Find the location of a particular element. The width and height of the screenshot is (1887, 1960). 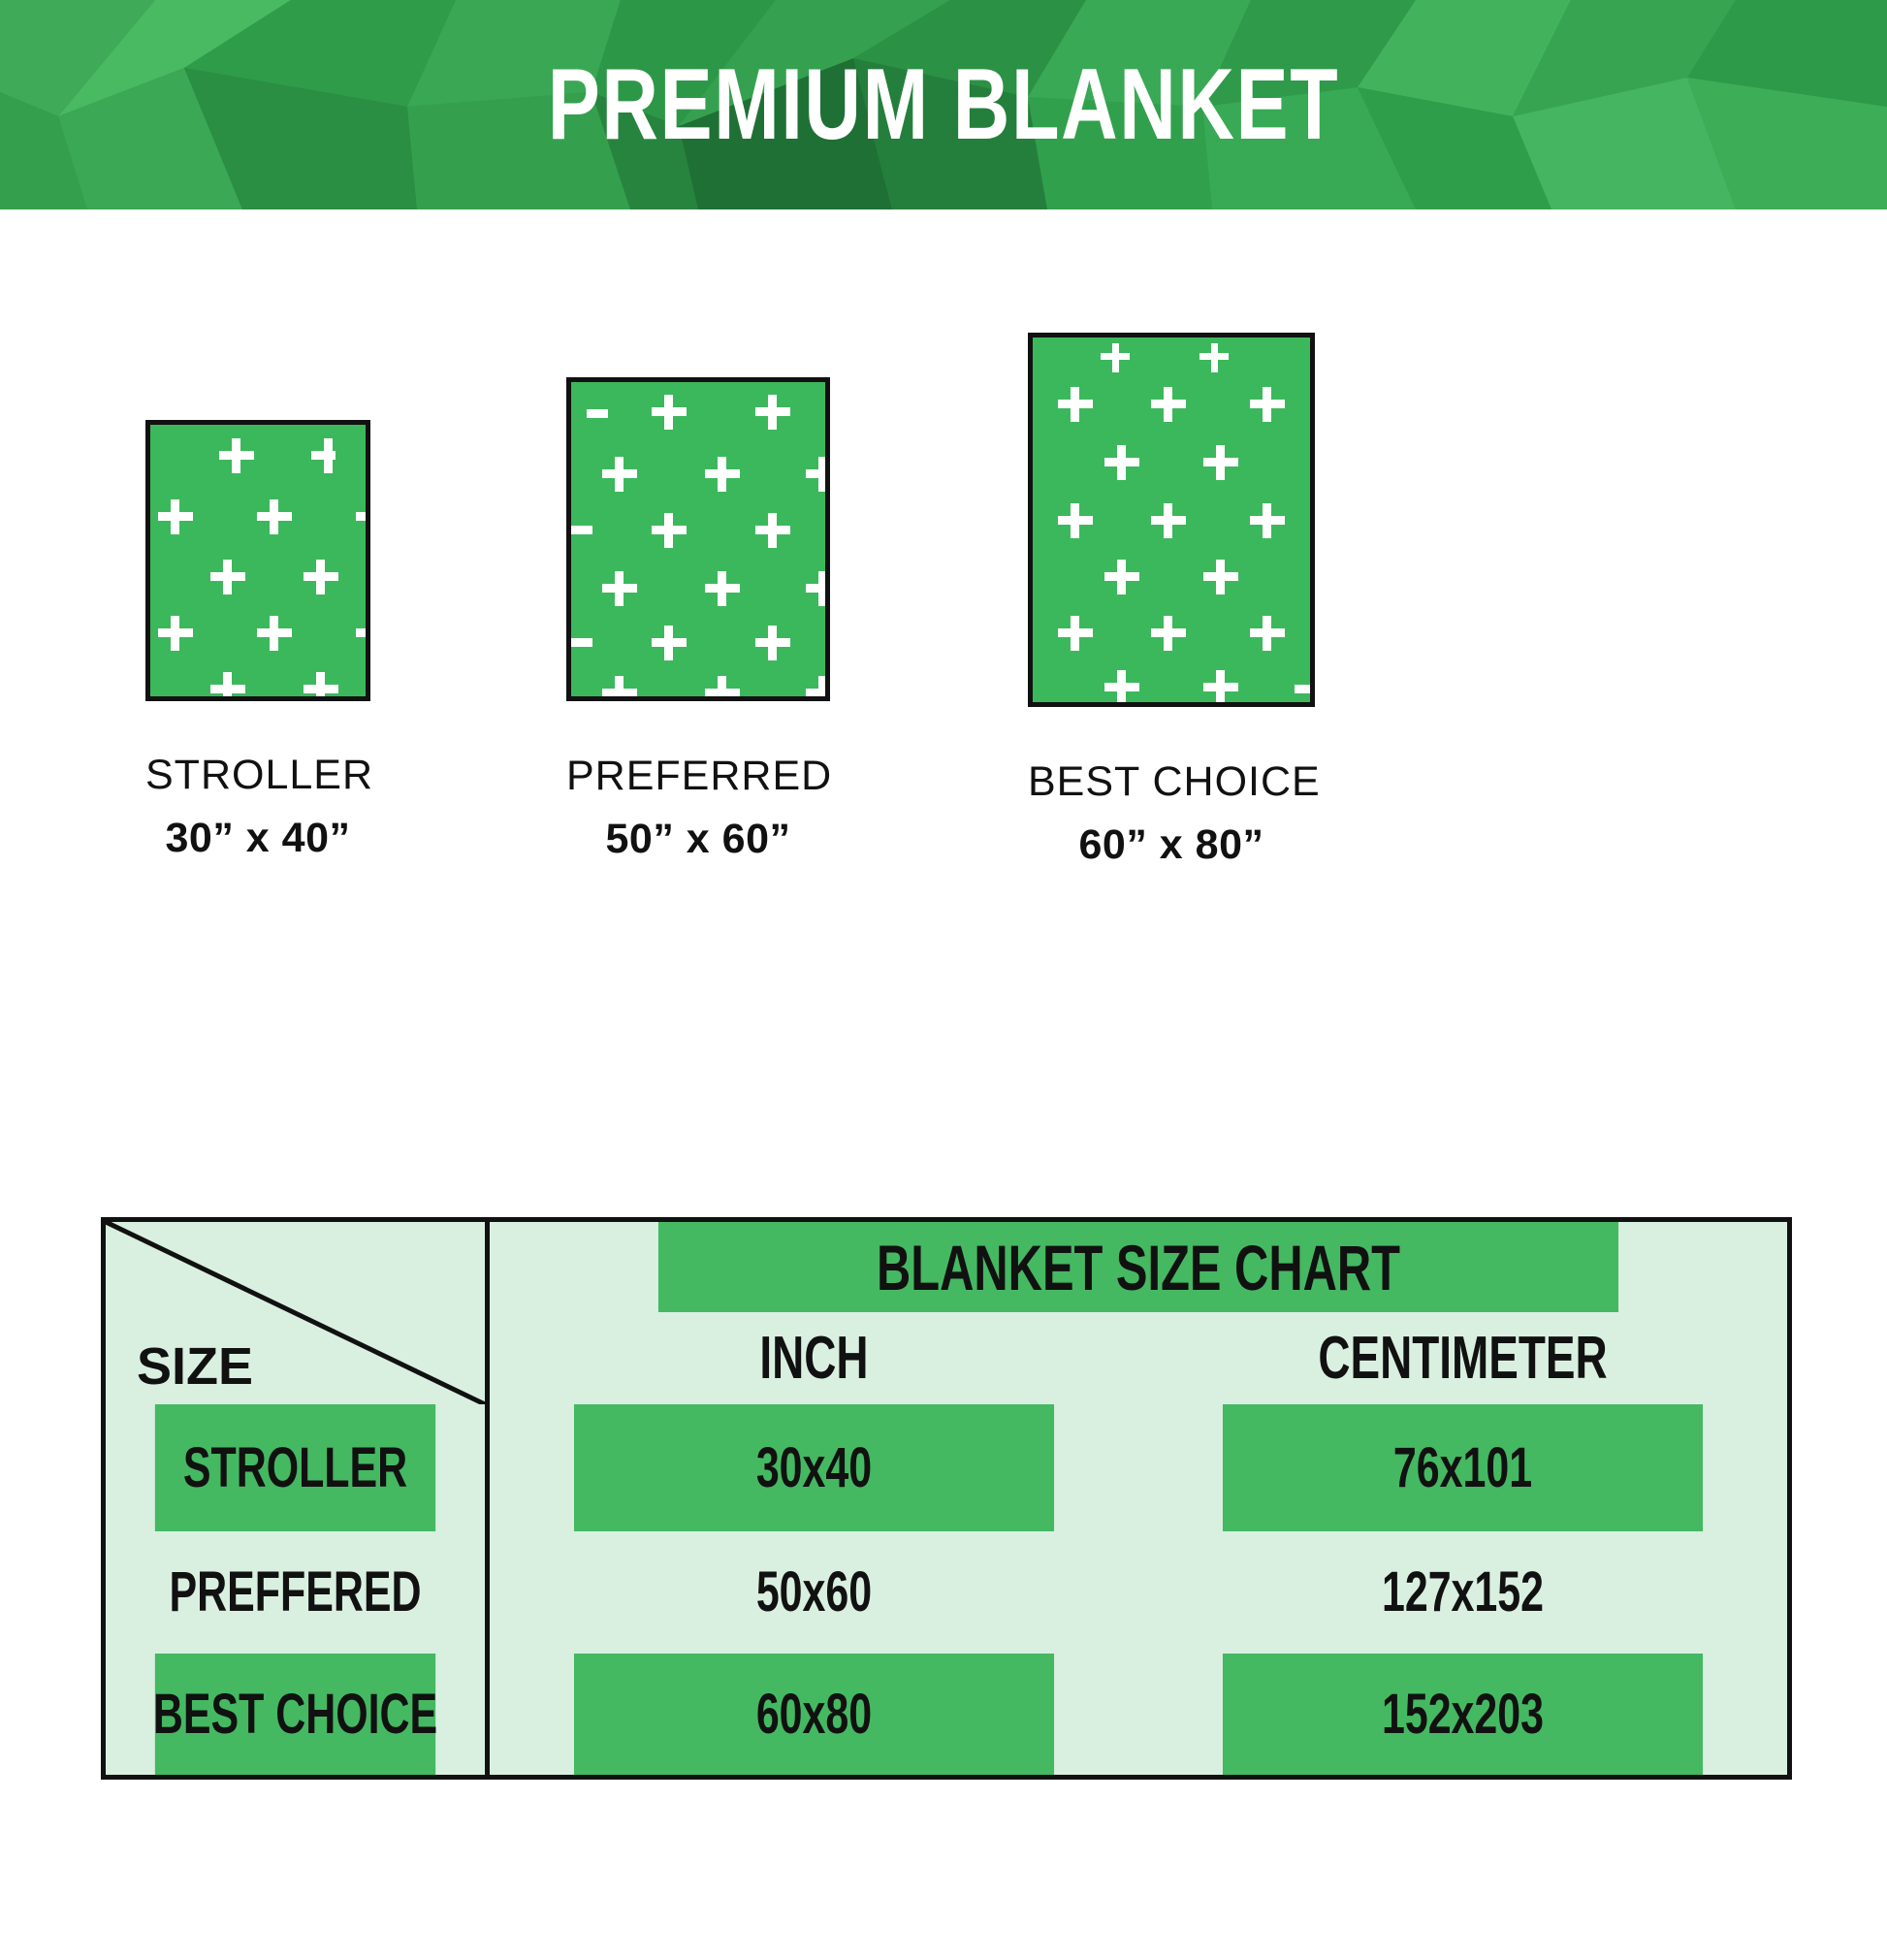

table-row-centimeter-best-choice: 152x203 is located at coordinates (1463, 1714).